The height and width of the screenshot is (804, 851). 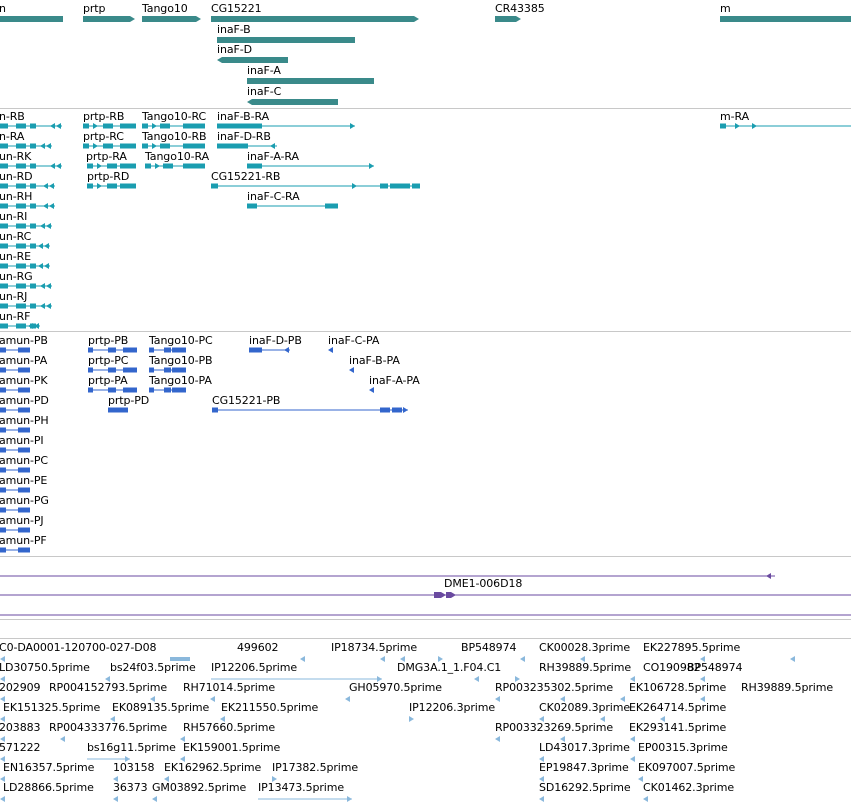 What do you see at coordinates (692, 647) in the screenshot?
I see `est-label: EK227895.5prime` at bounding box center [692, 647].